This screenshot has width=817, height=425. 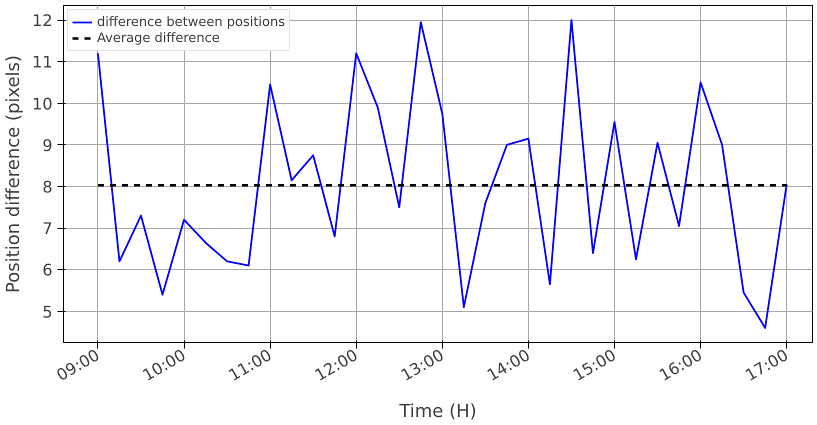 What do you see at coordinates (42, 62) in the screenshot?
I see `y-tick-label: 11` at bounding box center [42, 62].